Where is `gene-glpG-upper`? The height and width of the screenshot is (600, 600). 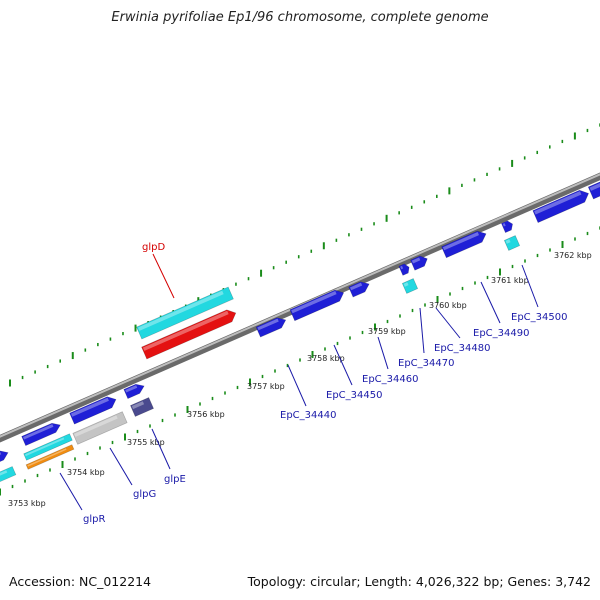 gene-glpG-upper is located at coordinates (93, 410).